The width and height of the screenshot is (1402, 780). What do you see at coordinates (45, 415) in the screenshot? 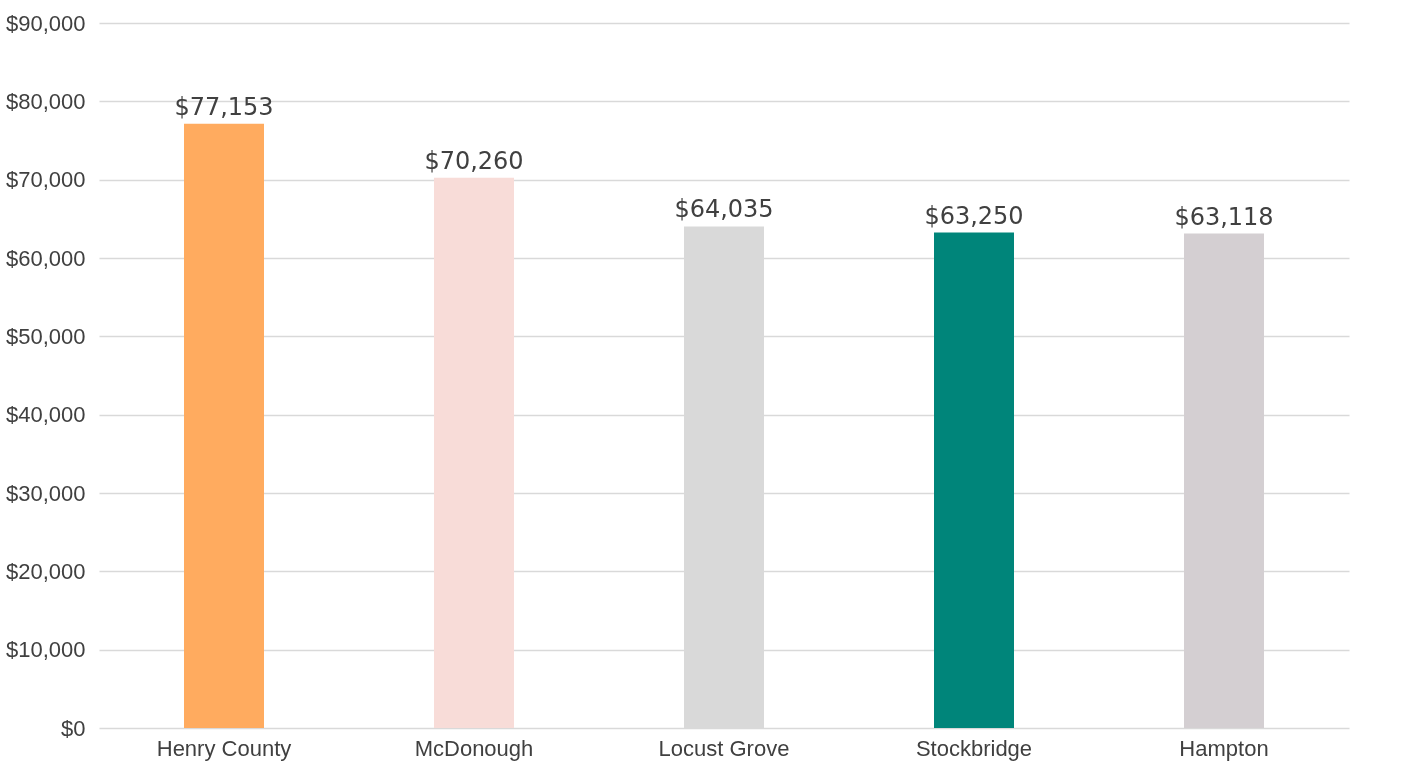
I see `y-tick-label: $40,000` at bounding box center [45, 415].